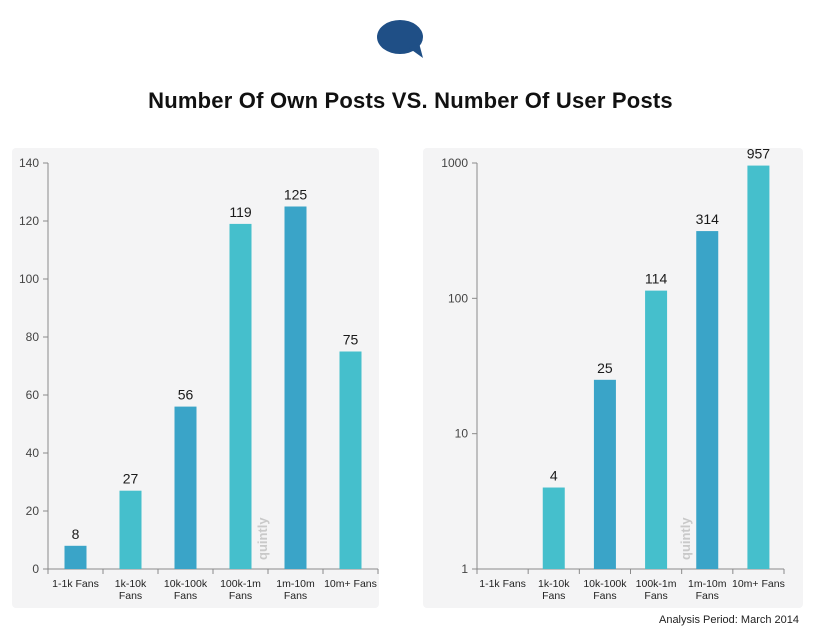  What do you see at coordinates (33, 453) in the screenshot?
I see `y-tick-label: 40` at bounding box center [33, 453].